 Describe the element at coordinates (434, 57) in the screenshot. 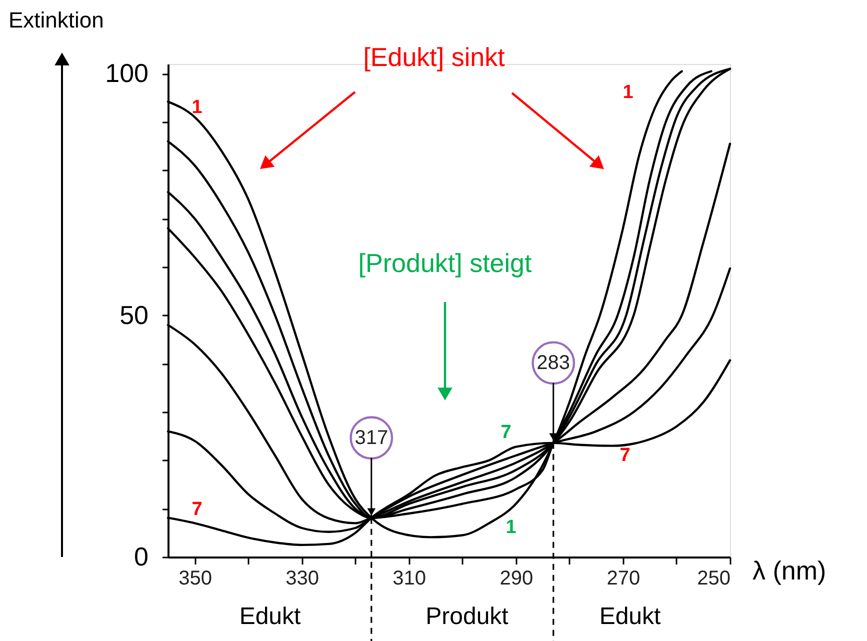

I see `annotation: [Edukt] sinkt` at that location.